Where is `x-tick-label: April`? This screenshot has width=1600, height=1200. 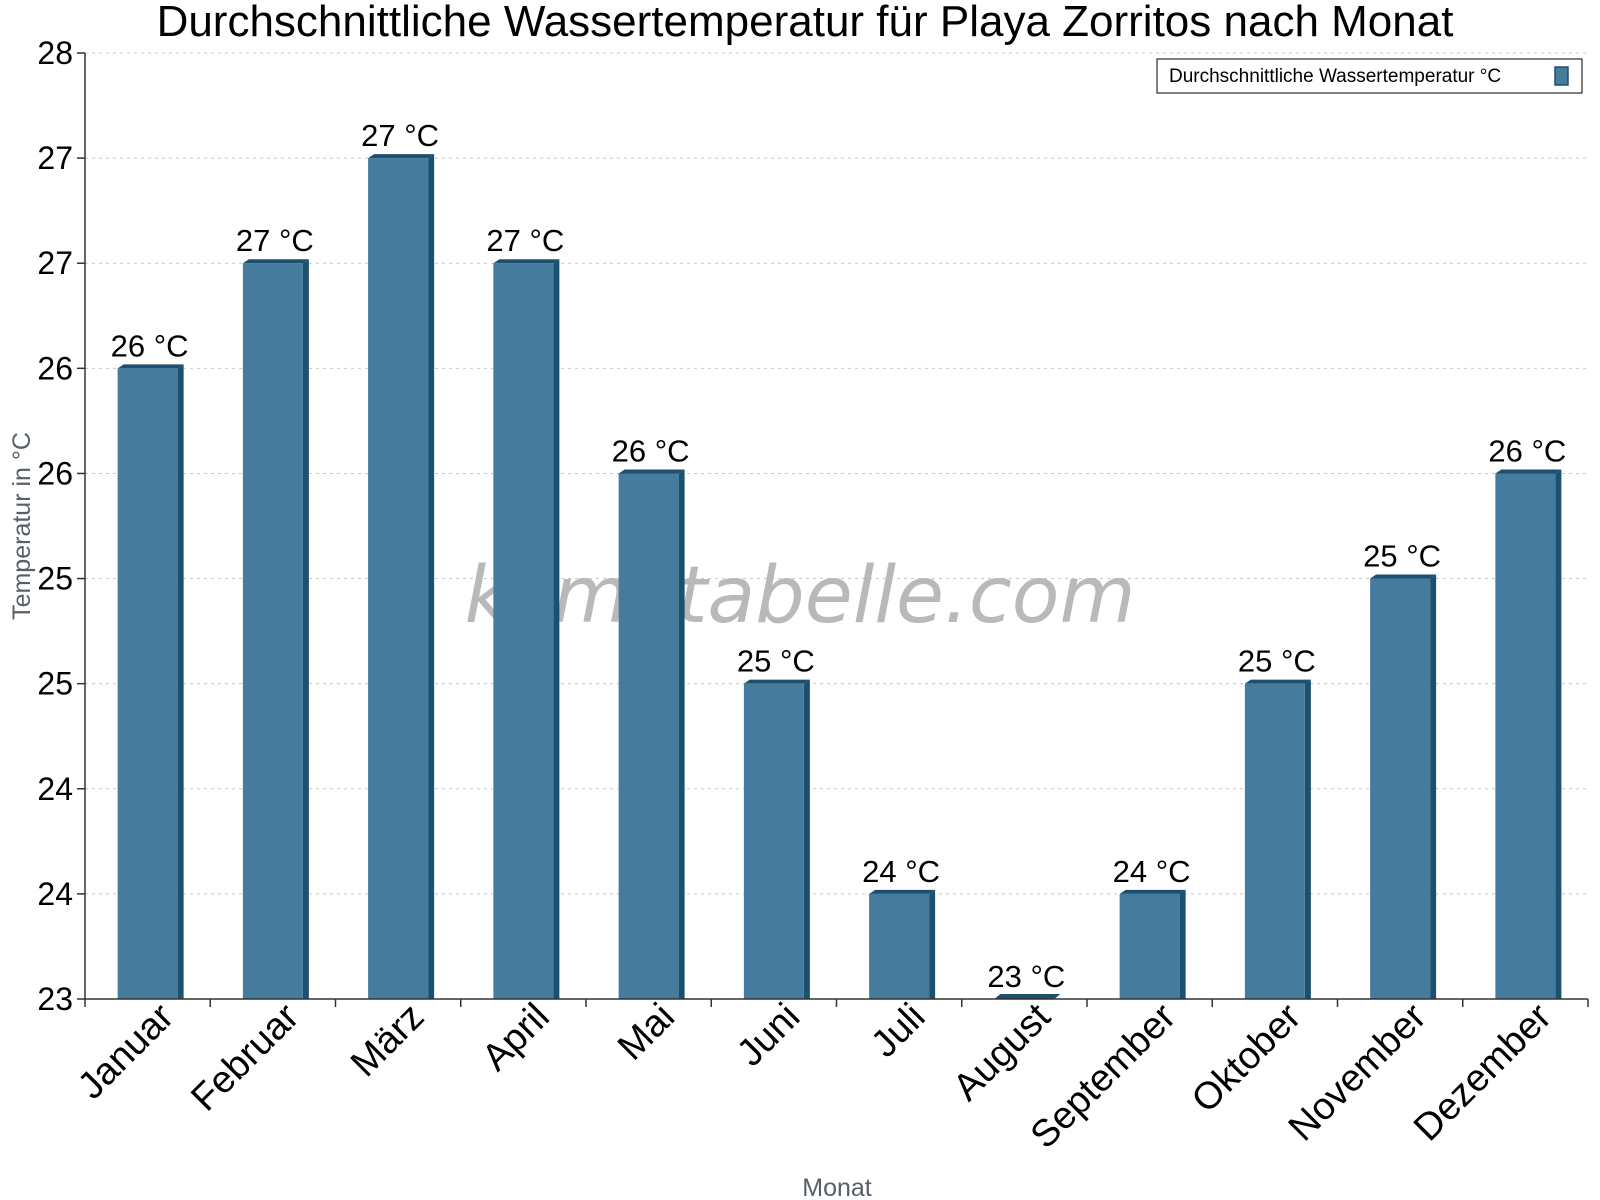
x-tick-label: April is located at coordinates (515, 1037).